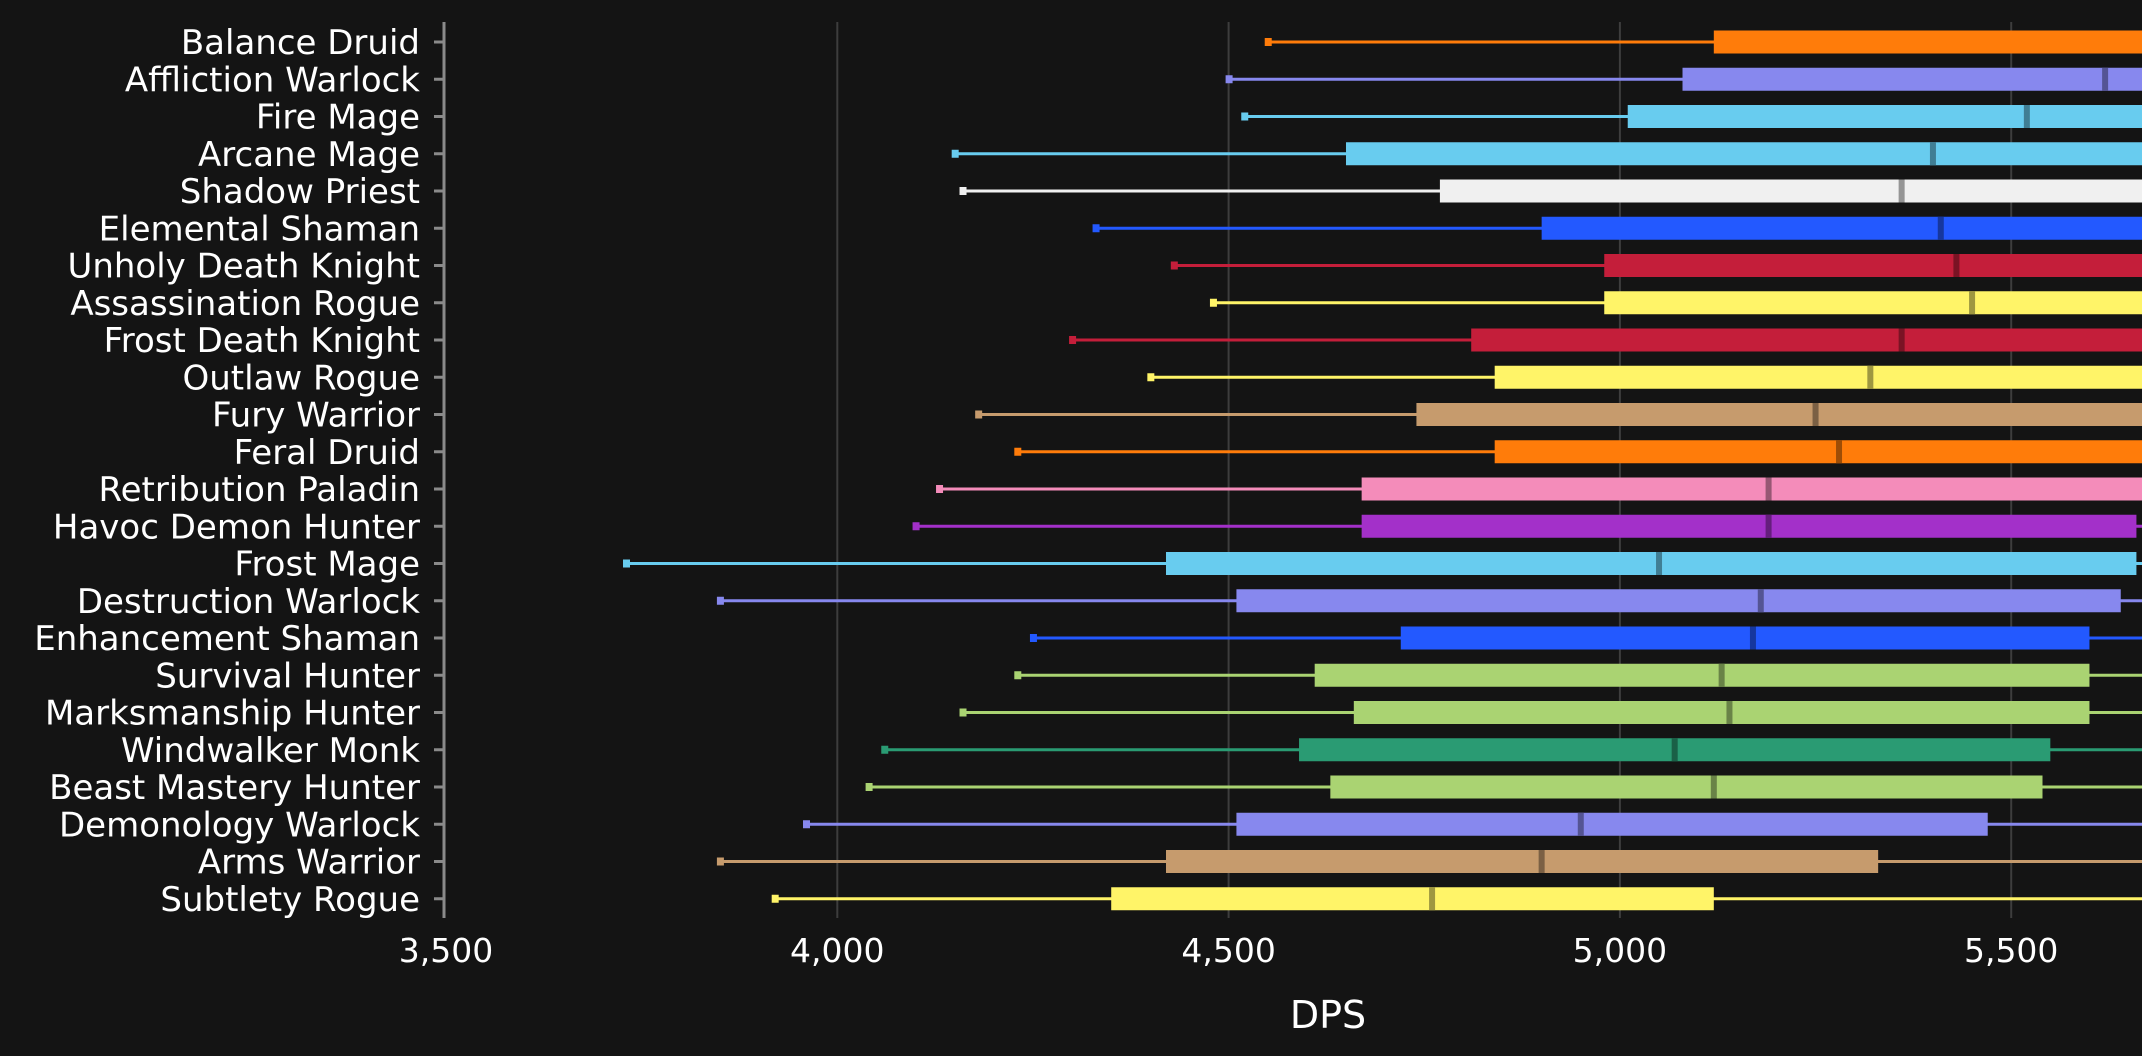 Image resolution: width=2142 pixels, height=1056 pixels. Describe the element at coordinates (239, 825) in the screenshot. I see `spec-label: Demonology Warlock` at that location.